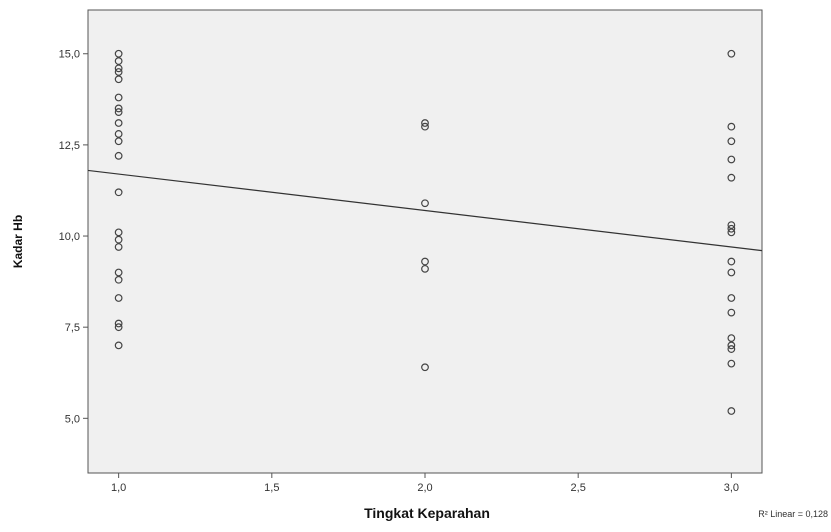 This screenshot has width=831, height=532. I want to click on y-axis-label: Kadar Hb, so click(18, 241).